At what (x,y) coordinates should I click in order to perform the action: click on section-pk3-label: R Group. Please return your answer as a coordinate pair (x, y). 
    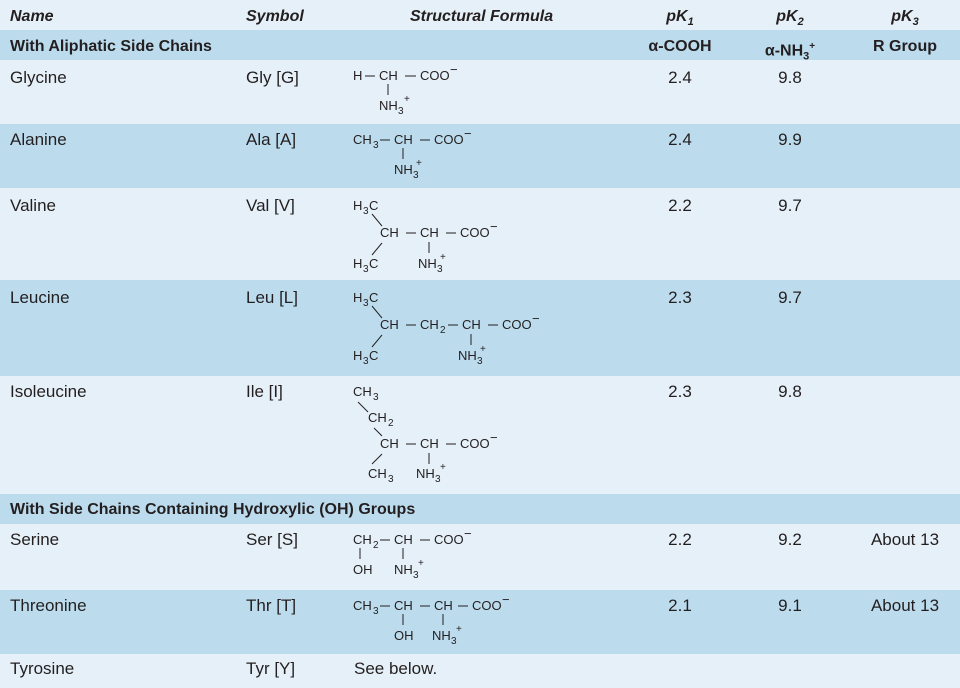
    Looking at the image, I should click on (905, 46).